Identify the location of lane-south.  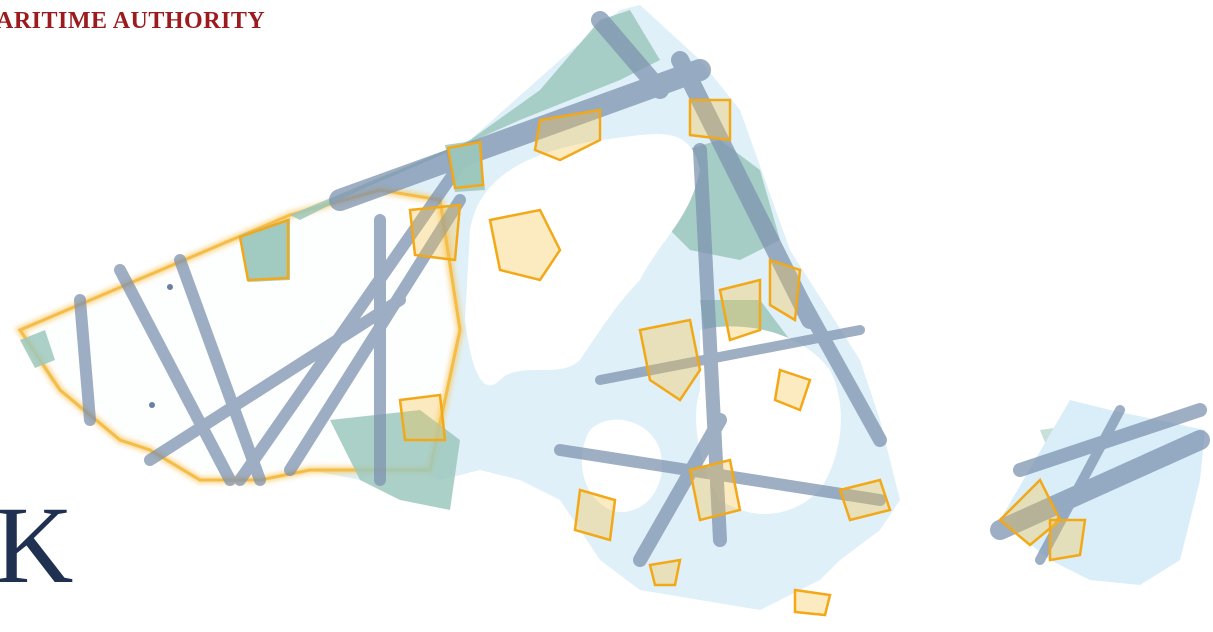
(680, 490).